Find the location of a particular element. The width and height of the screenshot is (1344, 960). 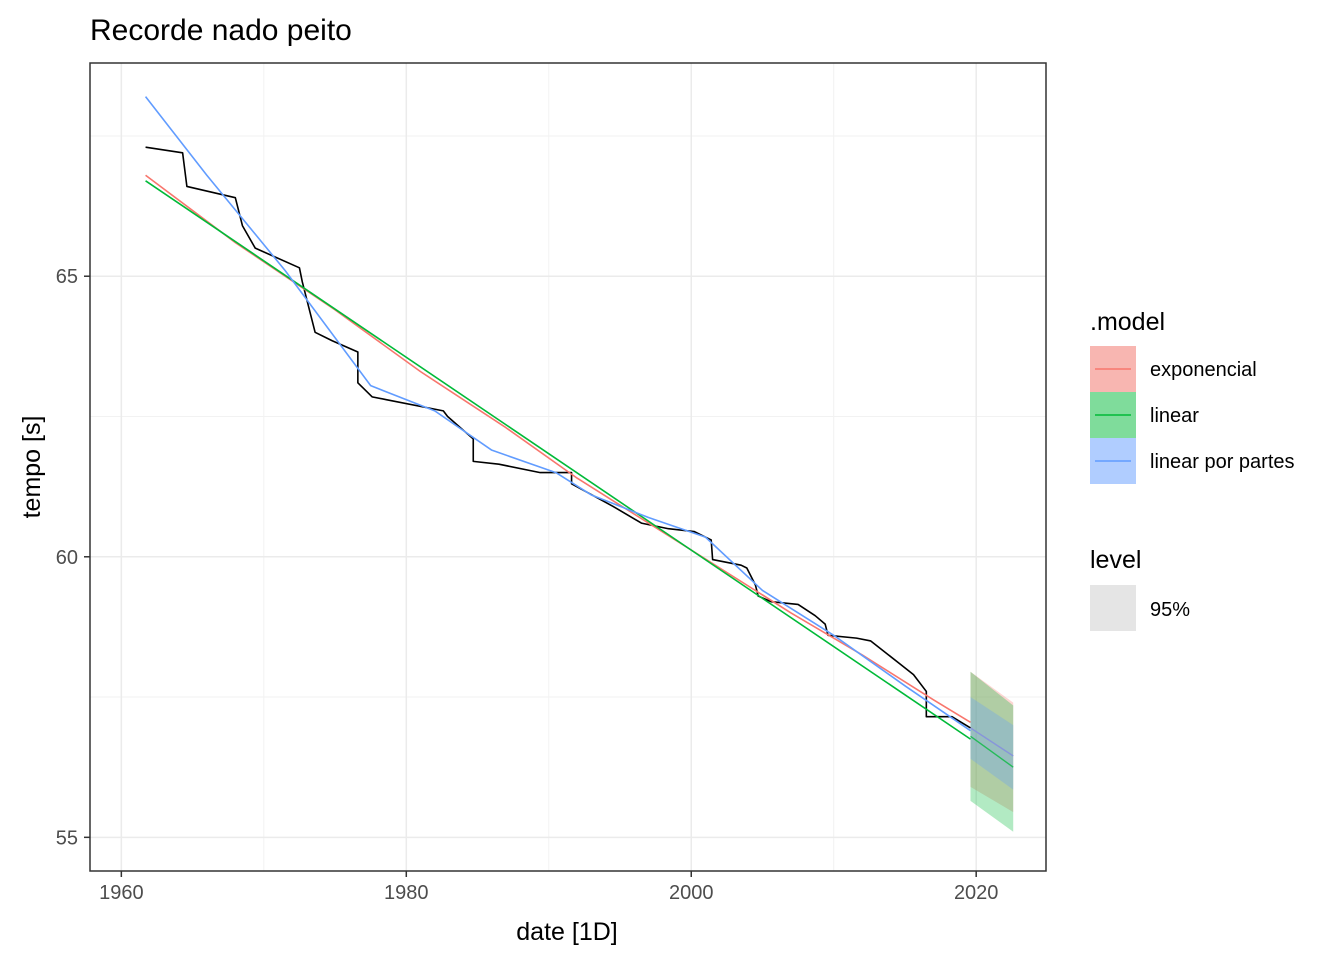

legend-label-exponencial: exponencial is located at coordinates (1203, 370).